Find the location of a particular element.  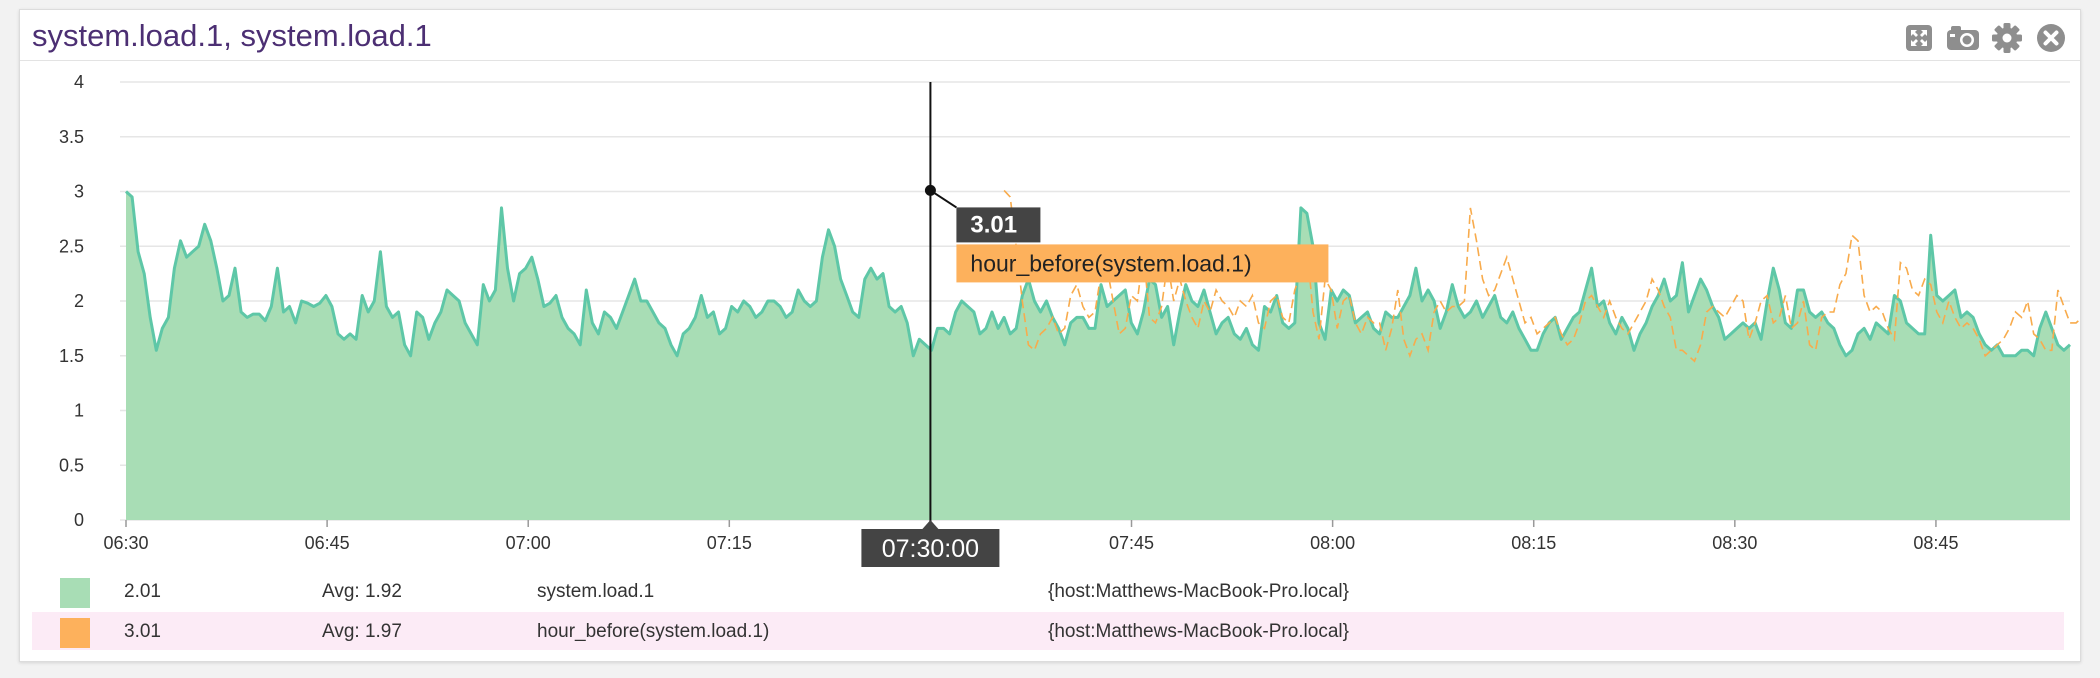

legend-avg: Avg: 1.92 is located at coordinates (362, 591).